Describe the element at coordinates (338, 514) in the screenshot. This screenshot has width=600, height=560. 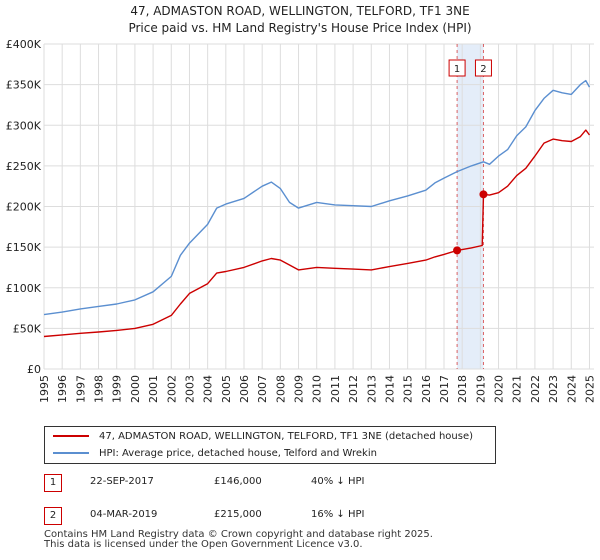
I see `transaction-hpi: 16% ↓ HPI` at that location.